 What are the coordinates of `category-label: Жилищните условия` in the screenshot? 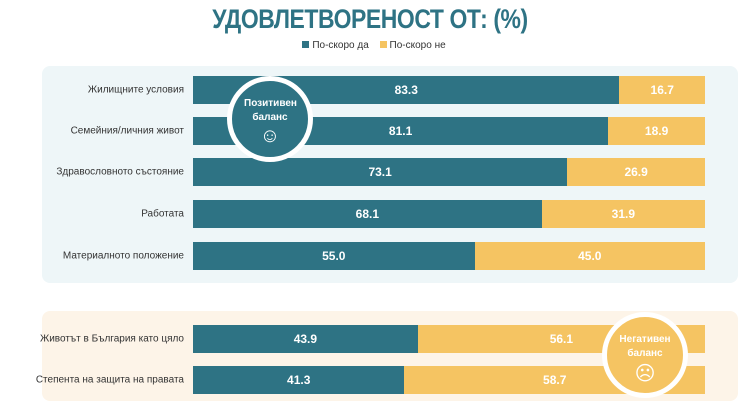 It's located at (135, 90).